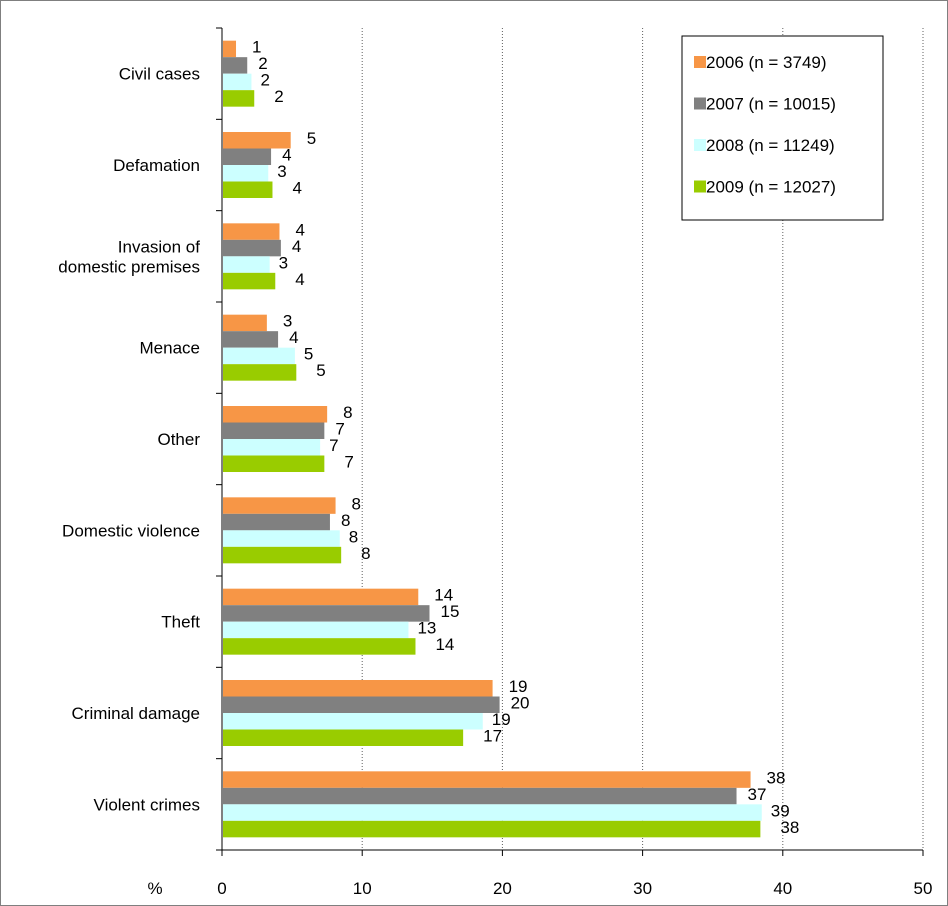  I want to click on bar-domestic-violence-2009, so click(282, 555).